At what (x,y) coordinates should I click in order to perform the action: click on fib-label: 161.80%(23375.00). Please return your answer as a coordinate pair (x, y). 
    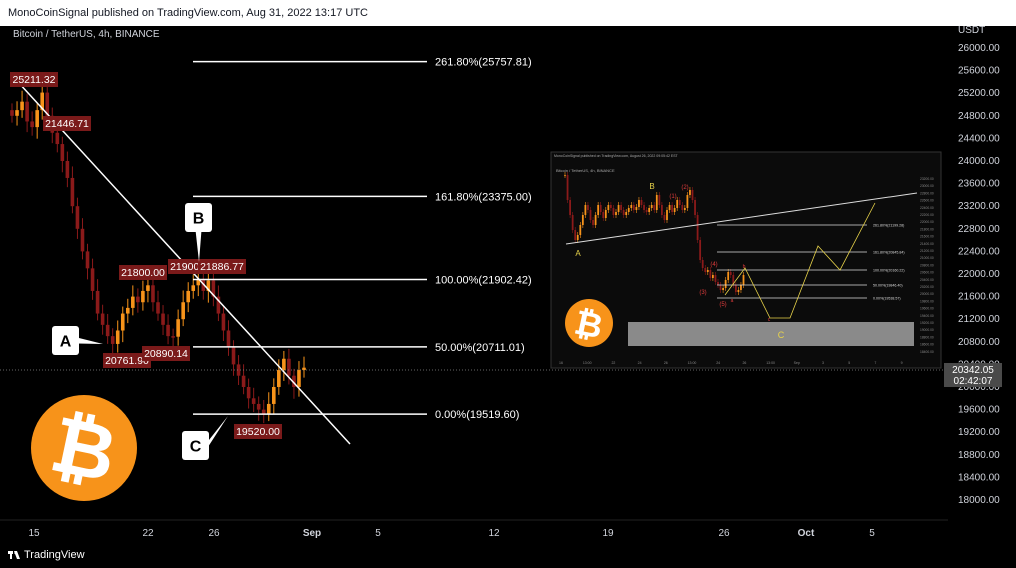
    Looking at the image, I should click on (483, 197).